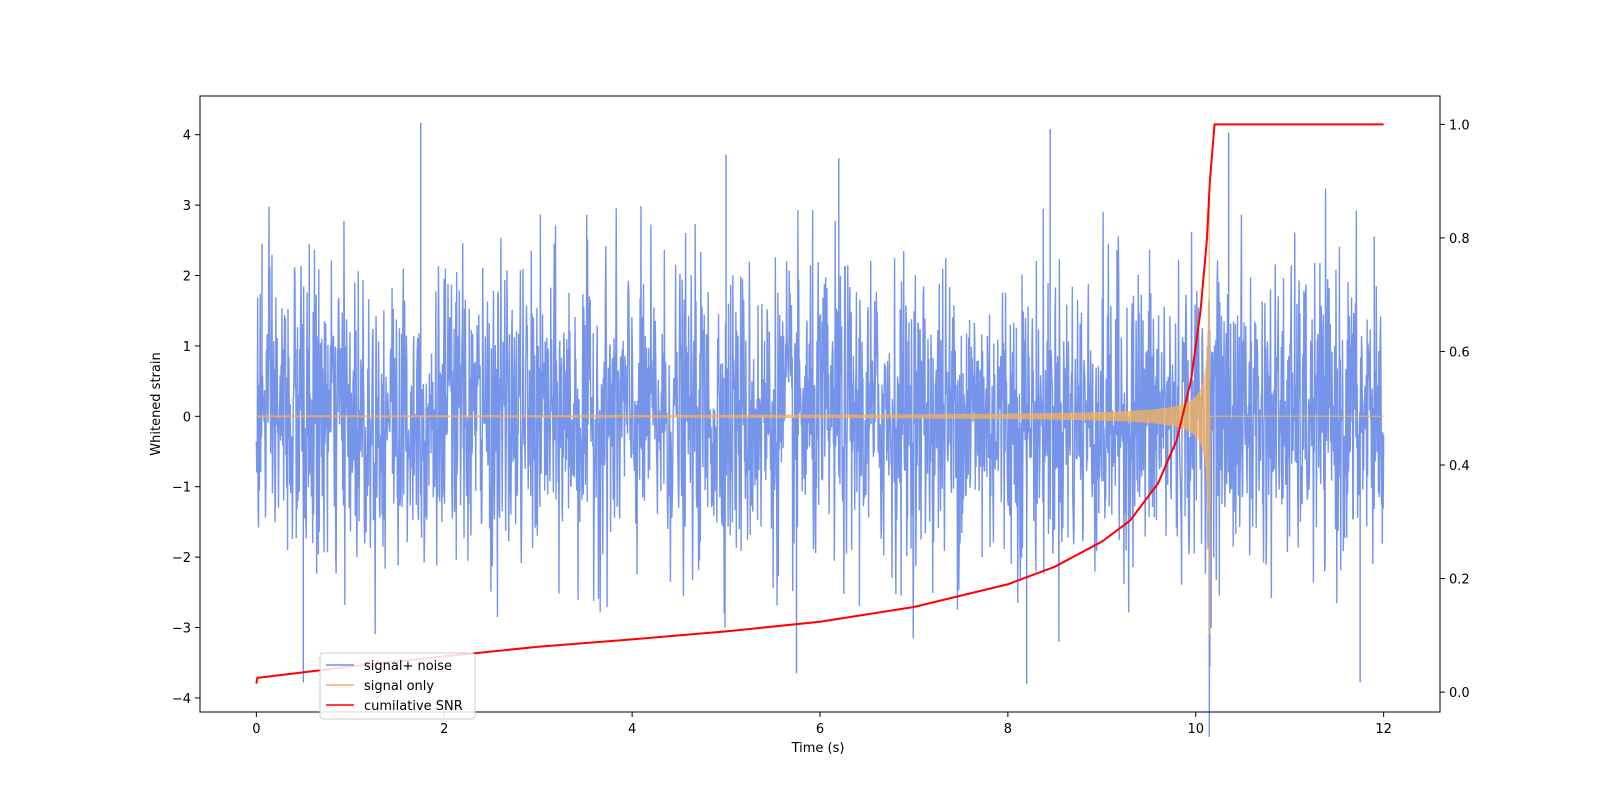 The width and height of the screenshot is (1600, 800). What do you see at coordinates (1459, 466) in the screenshot?
I see `y2-tick-label-2: 0.4` at bounding box center [1459, 466].